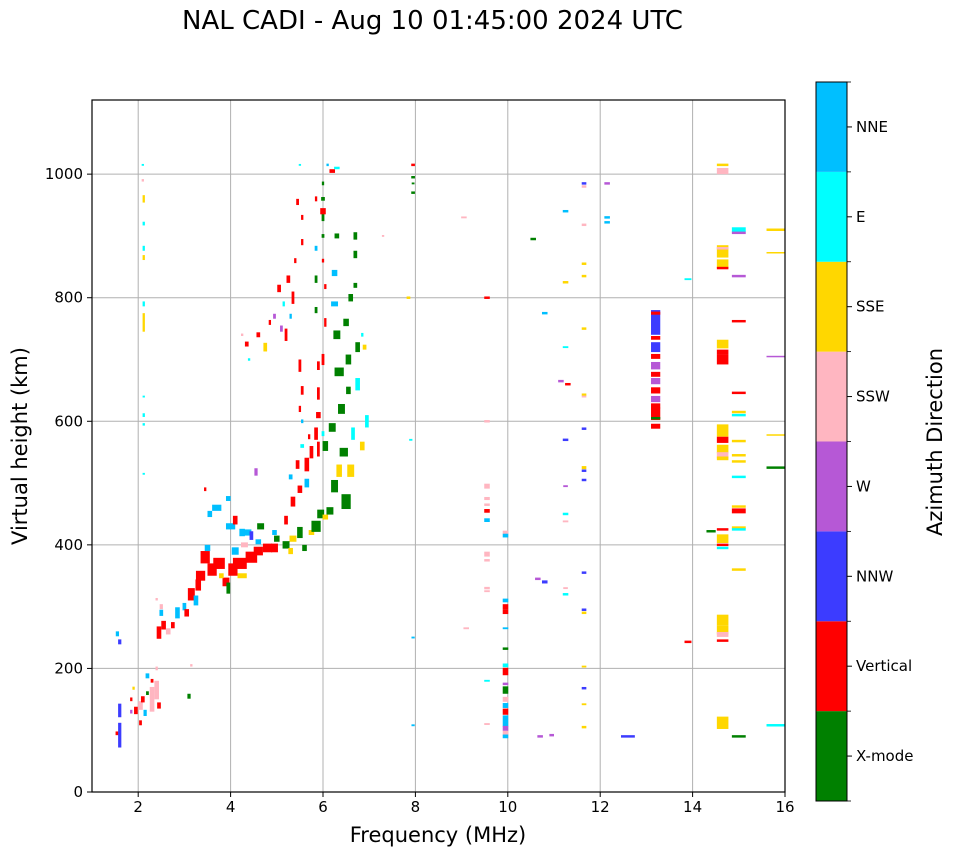 Image resolution: width=958 pixels, height=857 pixels. What do you see at coordinates (68, 483) in the screenshot?
I see `y-axis-ticks: 0 200 400 600 800 1000` at bounding box center [68, 483].